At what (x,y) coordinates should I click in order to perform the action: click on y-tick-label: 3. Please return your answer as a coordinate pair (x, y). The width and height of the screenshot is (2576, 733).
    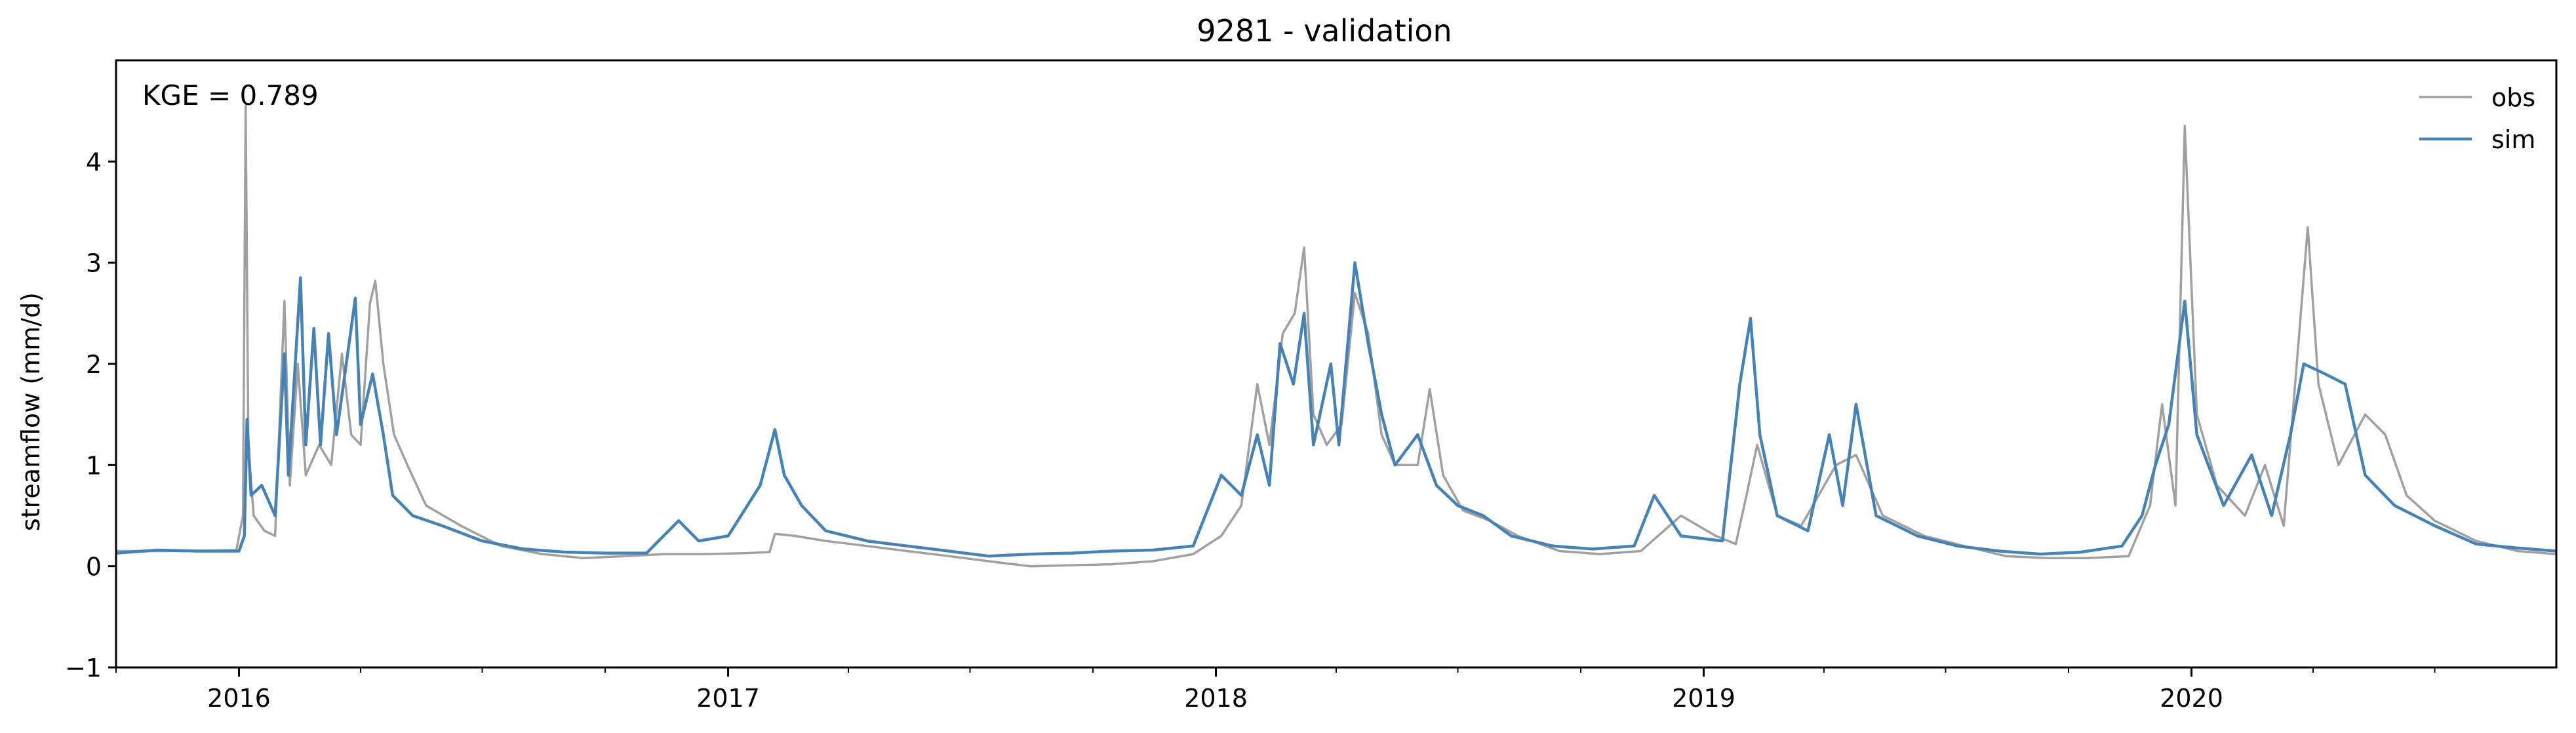
    Looking at the image, I should click on (94, 263).